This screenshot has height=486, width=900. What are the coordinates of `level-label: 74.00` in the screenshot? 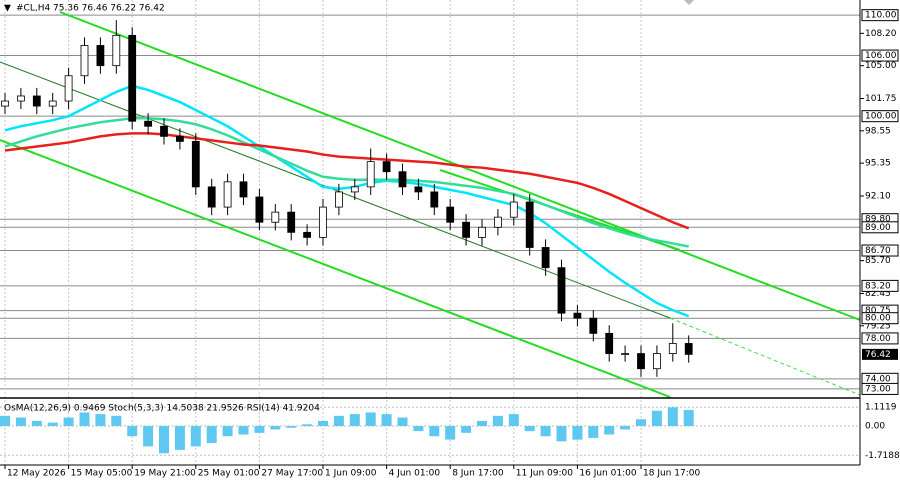 It's located at (878, 379).